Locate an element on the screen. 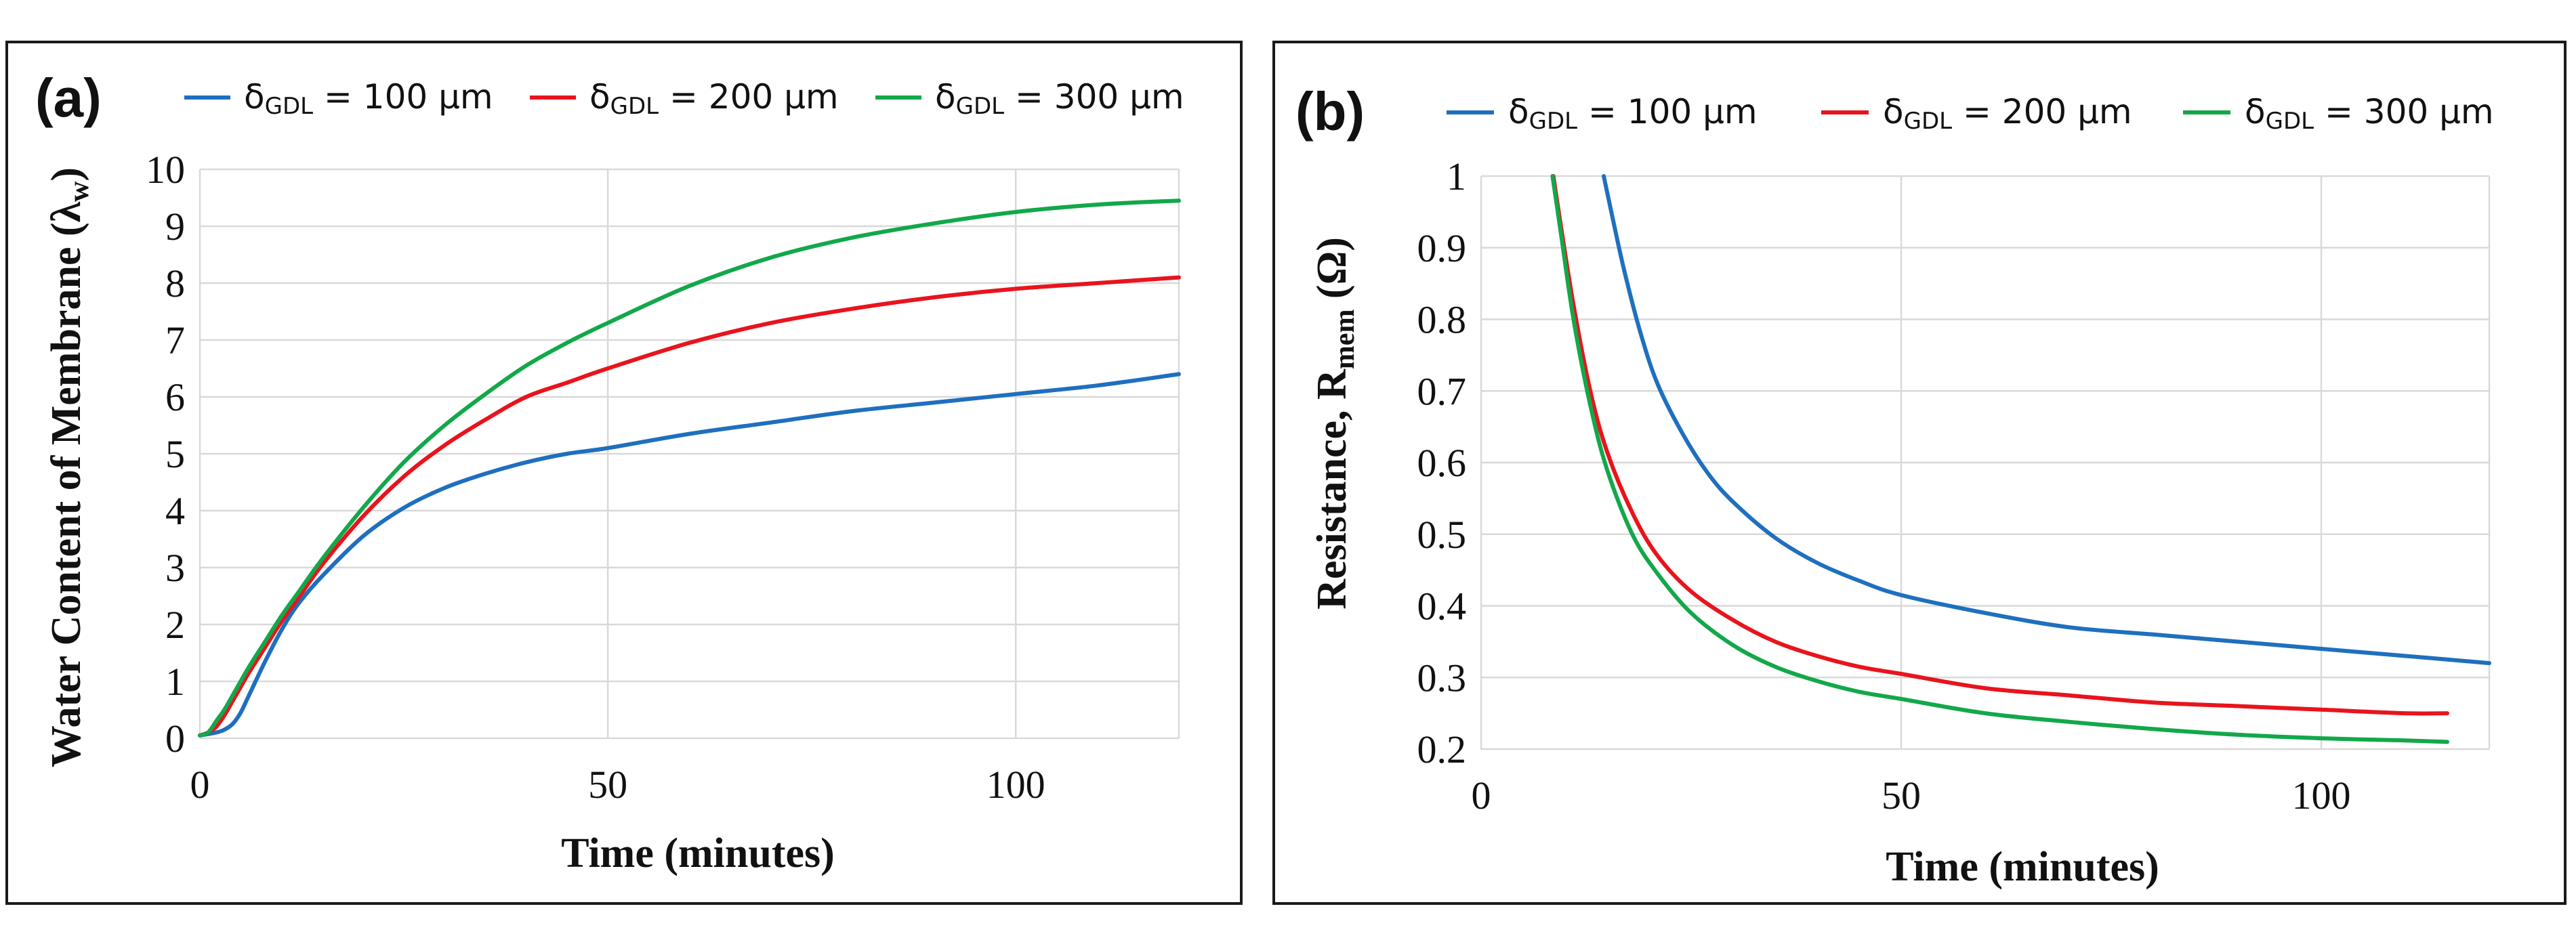 This screenshot has width=2576, height=936. y-tick-label: 0 is located at coordinates (175, 739).